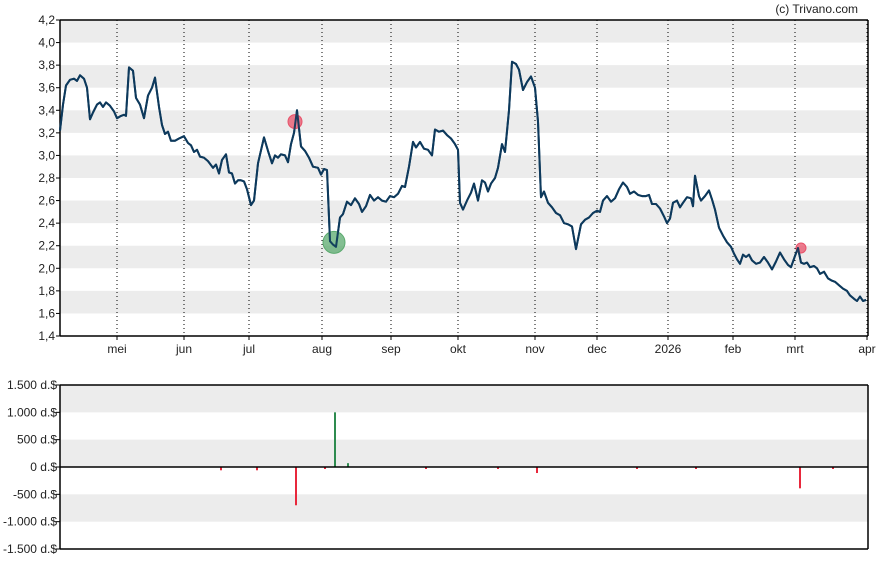  Describe the element at coordinates (534, 349) in the screenshot. I see `x-tick-label: nov` at that location.